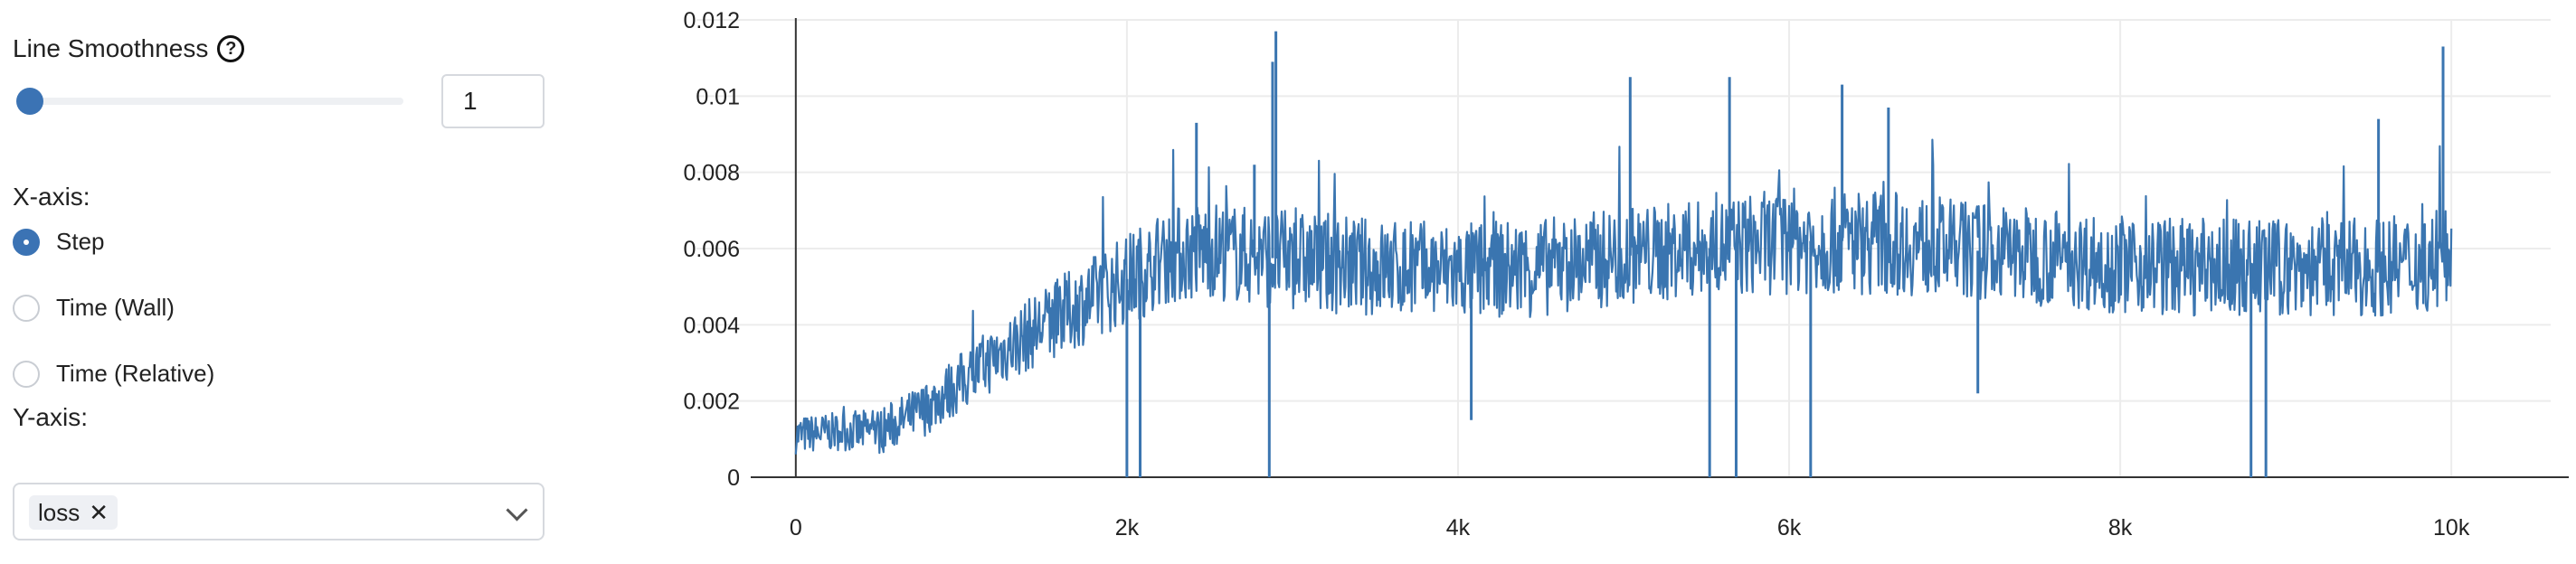 The width and height of the screenshot is (2576, 564). What do you see at coordinates (231, 49) in the screenshot?
I see `help-icon: ?` at bounding box center [231, 49].